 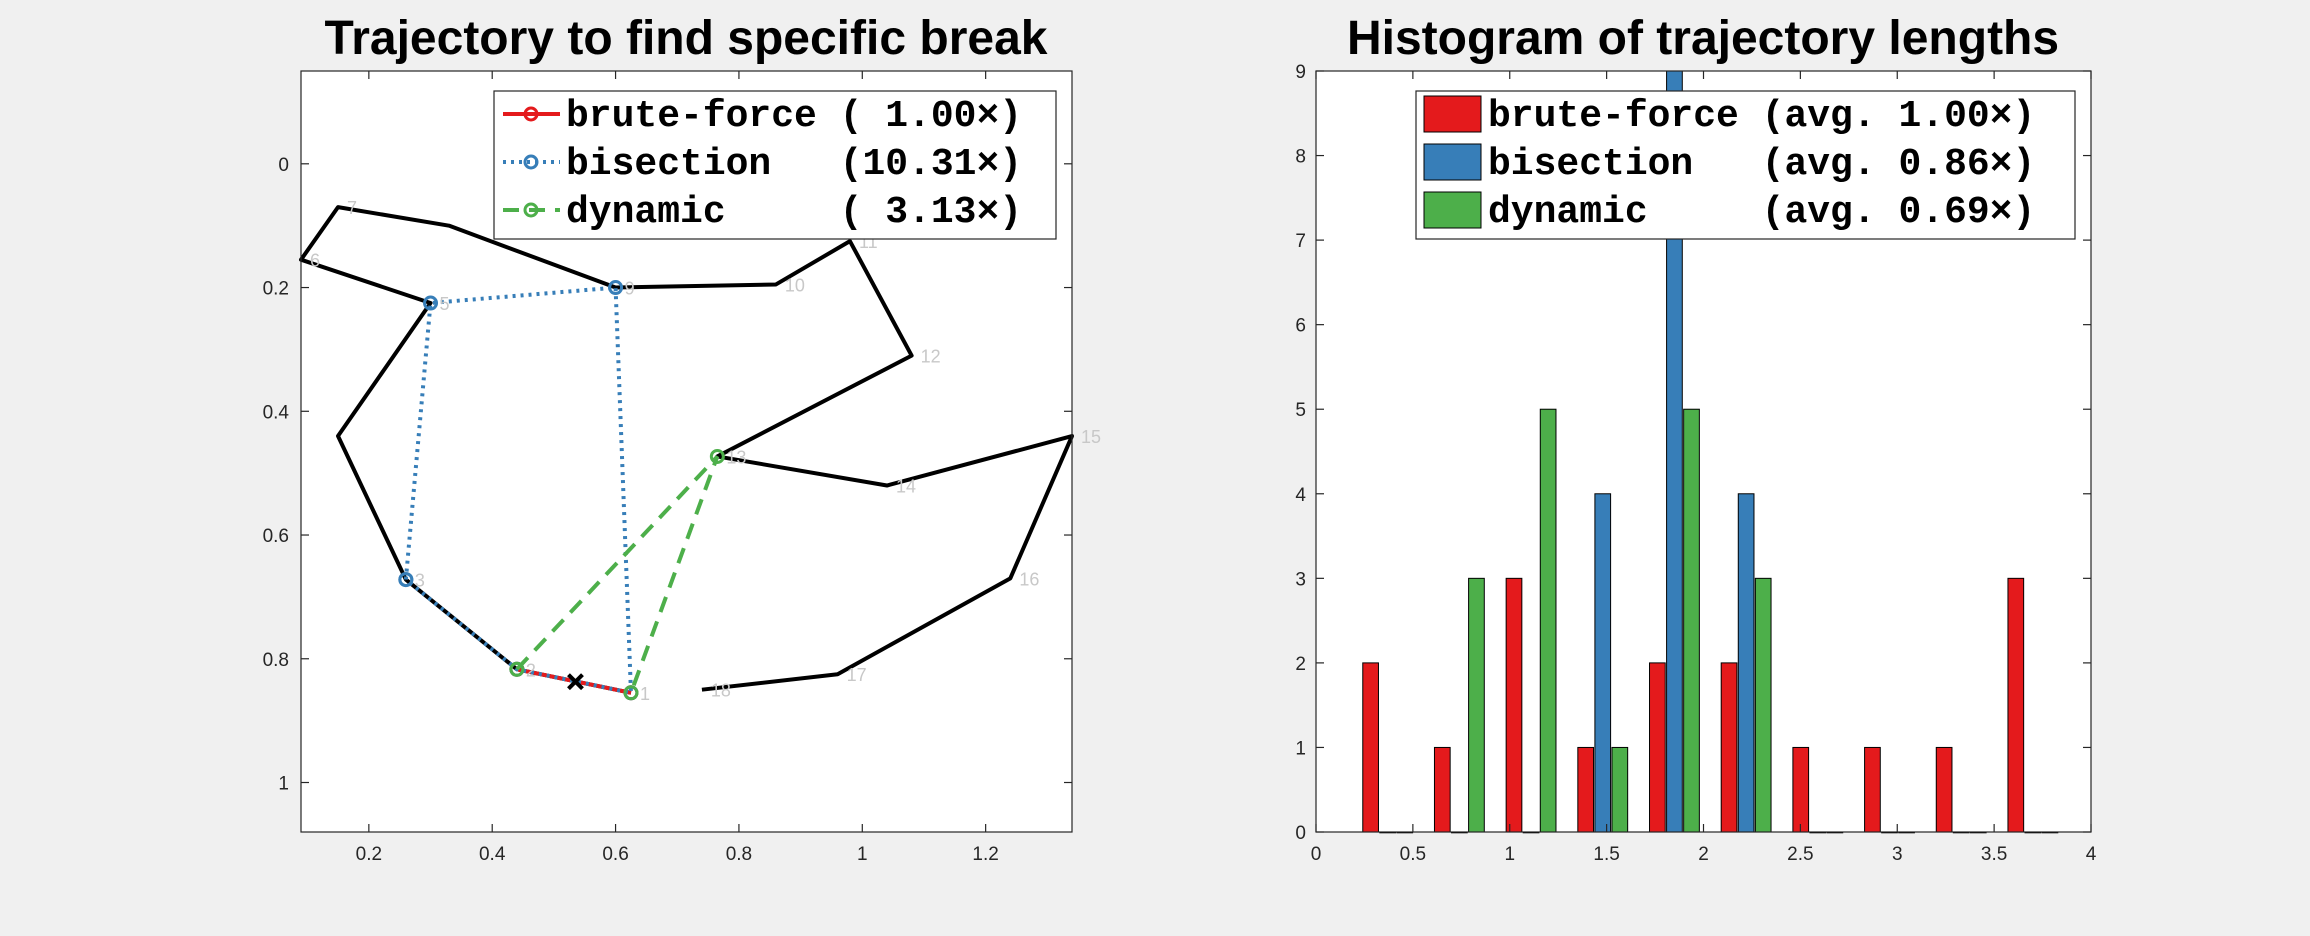 What do you see at coordinates (1300, 495) in the screenshot?
I see `y-tick-label: 4` at bounding box center [1300, 495].